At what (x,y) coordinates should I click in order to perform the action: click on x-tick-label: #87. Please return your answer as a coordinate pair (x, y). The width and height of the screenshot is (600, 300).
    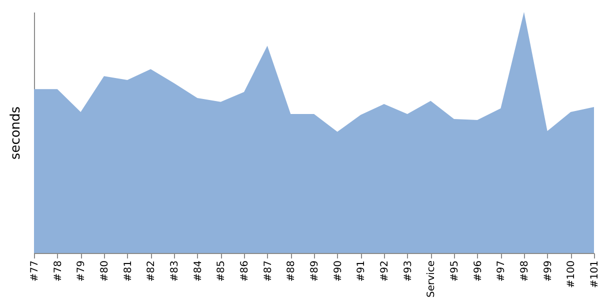
    Looking at the image, I should click on (268, 271).